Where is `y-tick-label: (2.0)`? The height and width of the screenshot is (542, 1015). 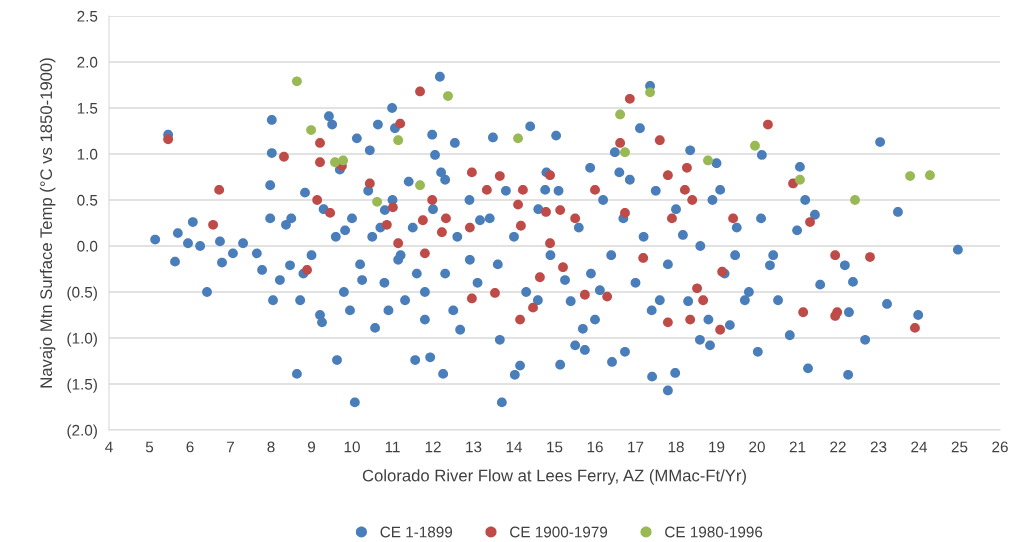
y-tick-label: (2.0) is located at coordinates (82, 431).